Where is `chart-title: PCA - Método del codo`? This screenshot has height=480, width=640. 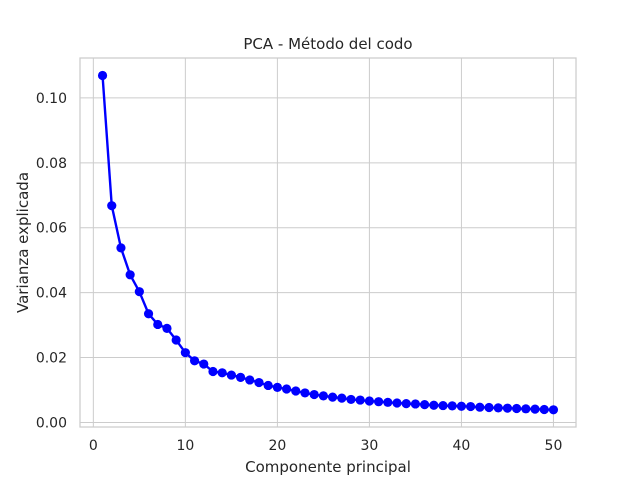
chart-title: PCA - Método del codo is located at coordinates (327, 44).